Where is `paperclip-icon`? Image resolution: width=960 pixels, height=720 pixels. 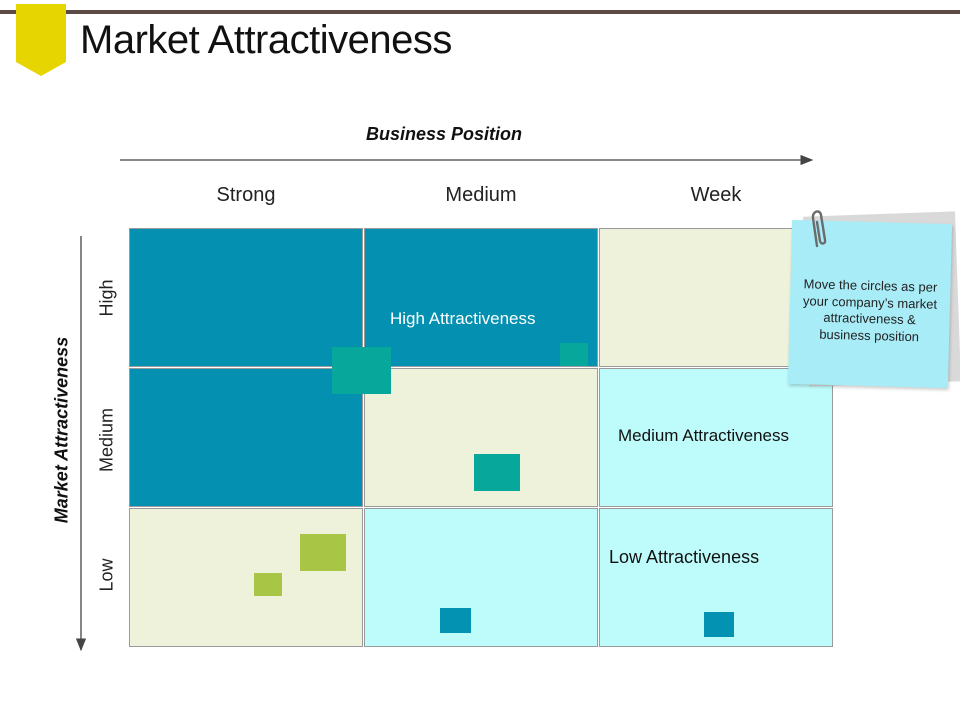
paperclip-icon is located at coordinates (819, 229).